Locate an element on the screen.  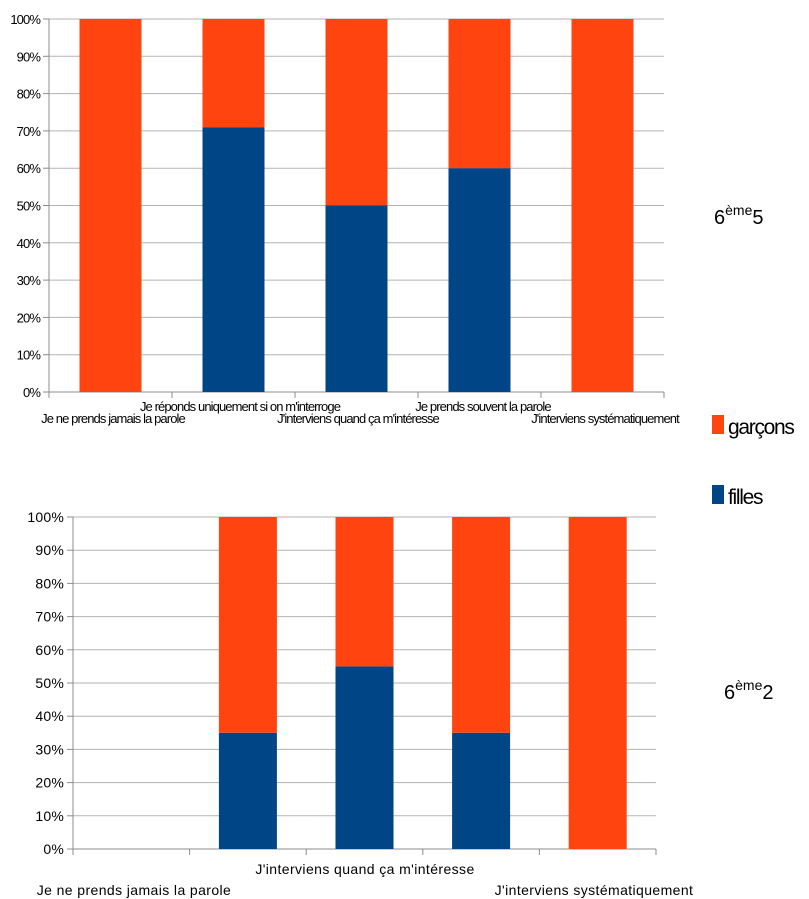
chart-2-category-label: J'interviens quand ça m'intéresse is located at coordinates (364, 869).